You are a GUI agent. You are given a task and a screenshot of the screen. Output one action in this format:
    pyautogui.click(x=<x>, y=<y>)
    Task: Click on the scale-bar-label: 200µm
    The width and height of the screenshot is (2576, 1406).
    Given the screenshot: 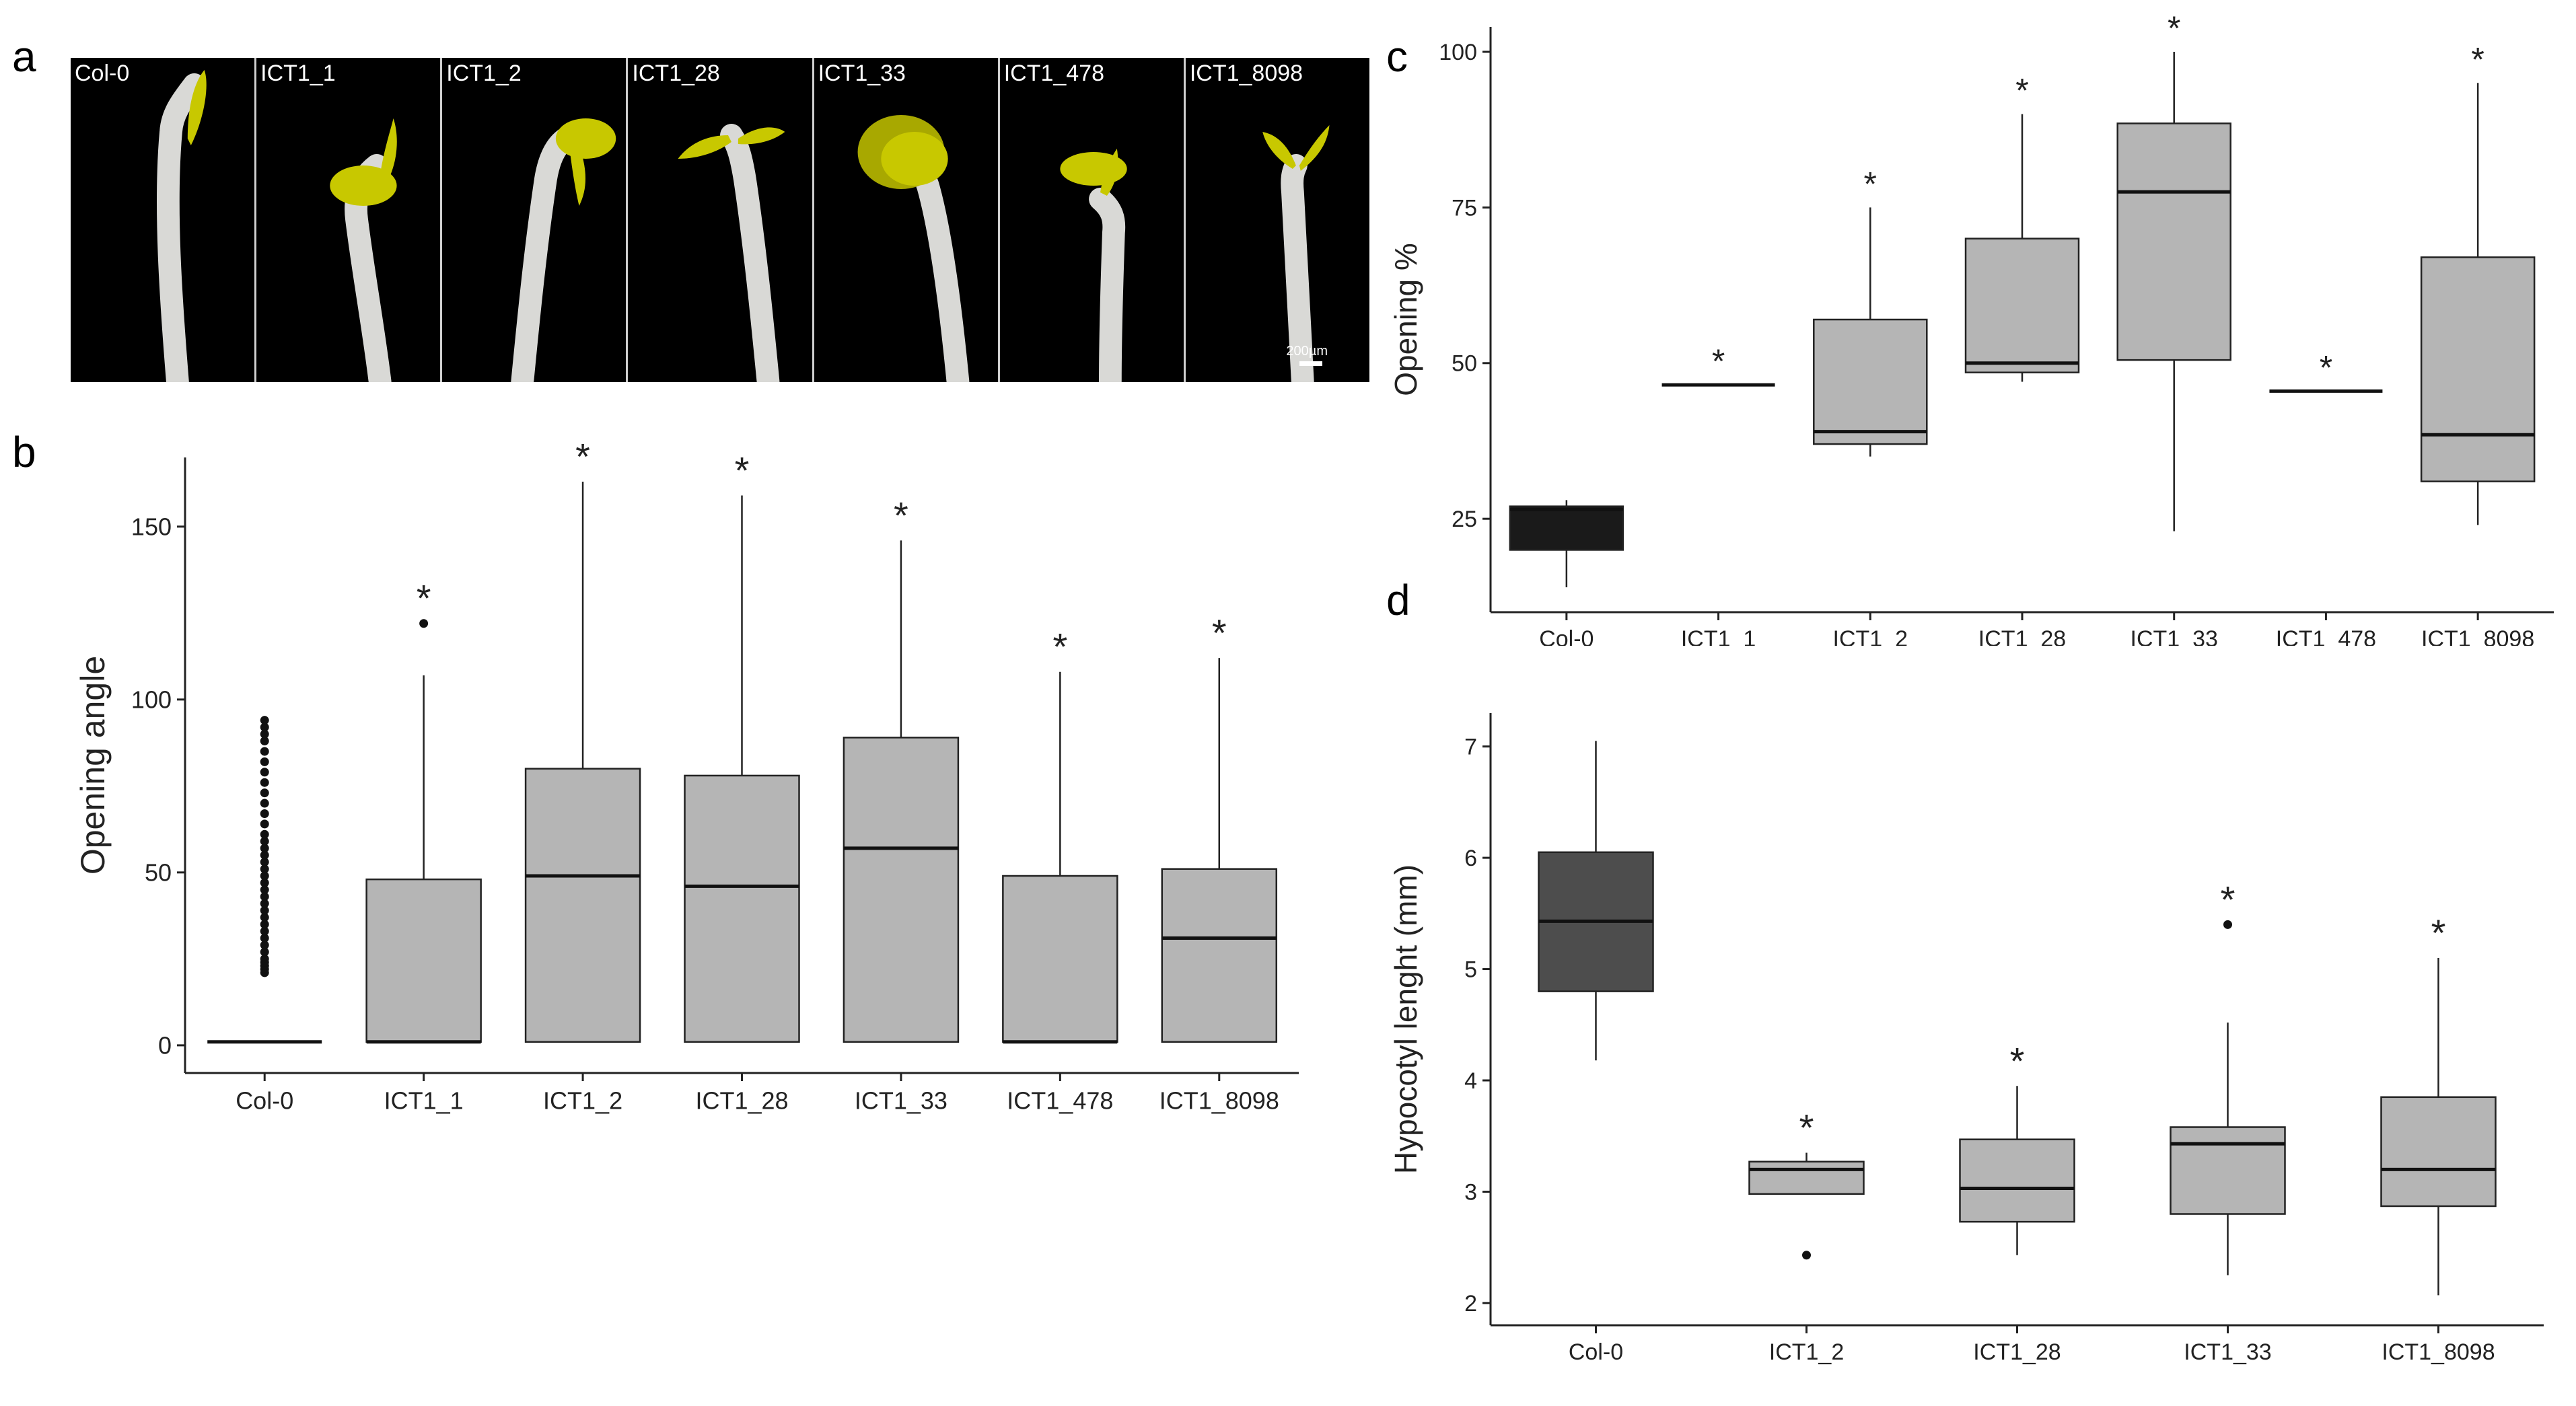 What is the action you would take?
    pyautogui.click(x=1307, y=351)
    